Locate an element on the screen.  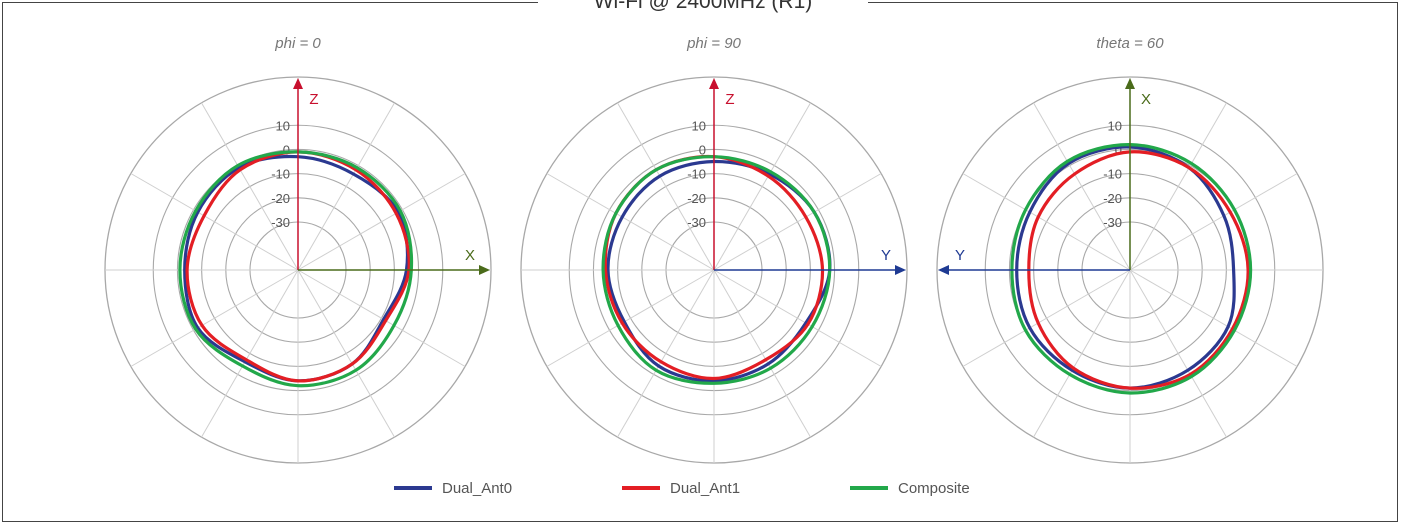
chart-title: Wi-Fi @ 2400MHz (R1) is located at coordinates (703, 7).